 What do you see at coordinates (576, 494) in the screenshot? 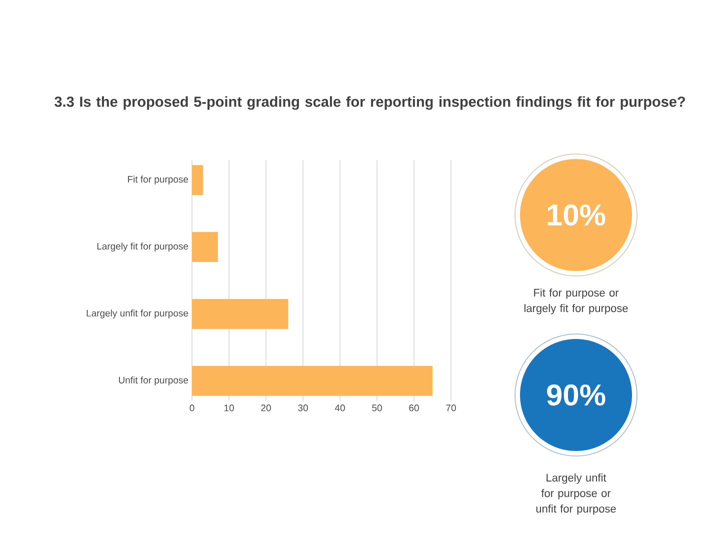
I see `category-label: Largely unfit for purpose or unfit for purpose` at bounding box center [576, 494].